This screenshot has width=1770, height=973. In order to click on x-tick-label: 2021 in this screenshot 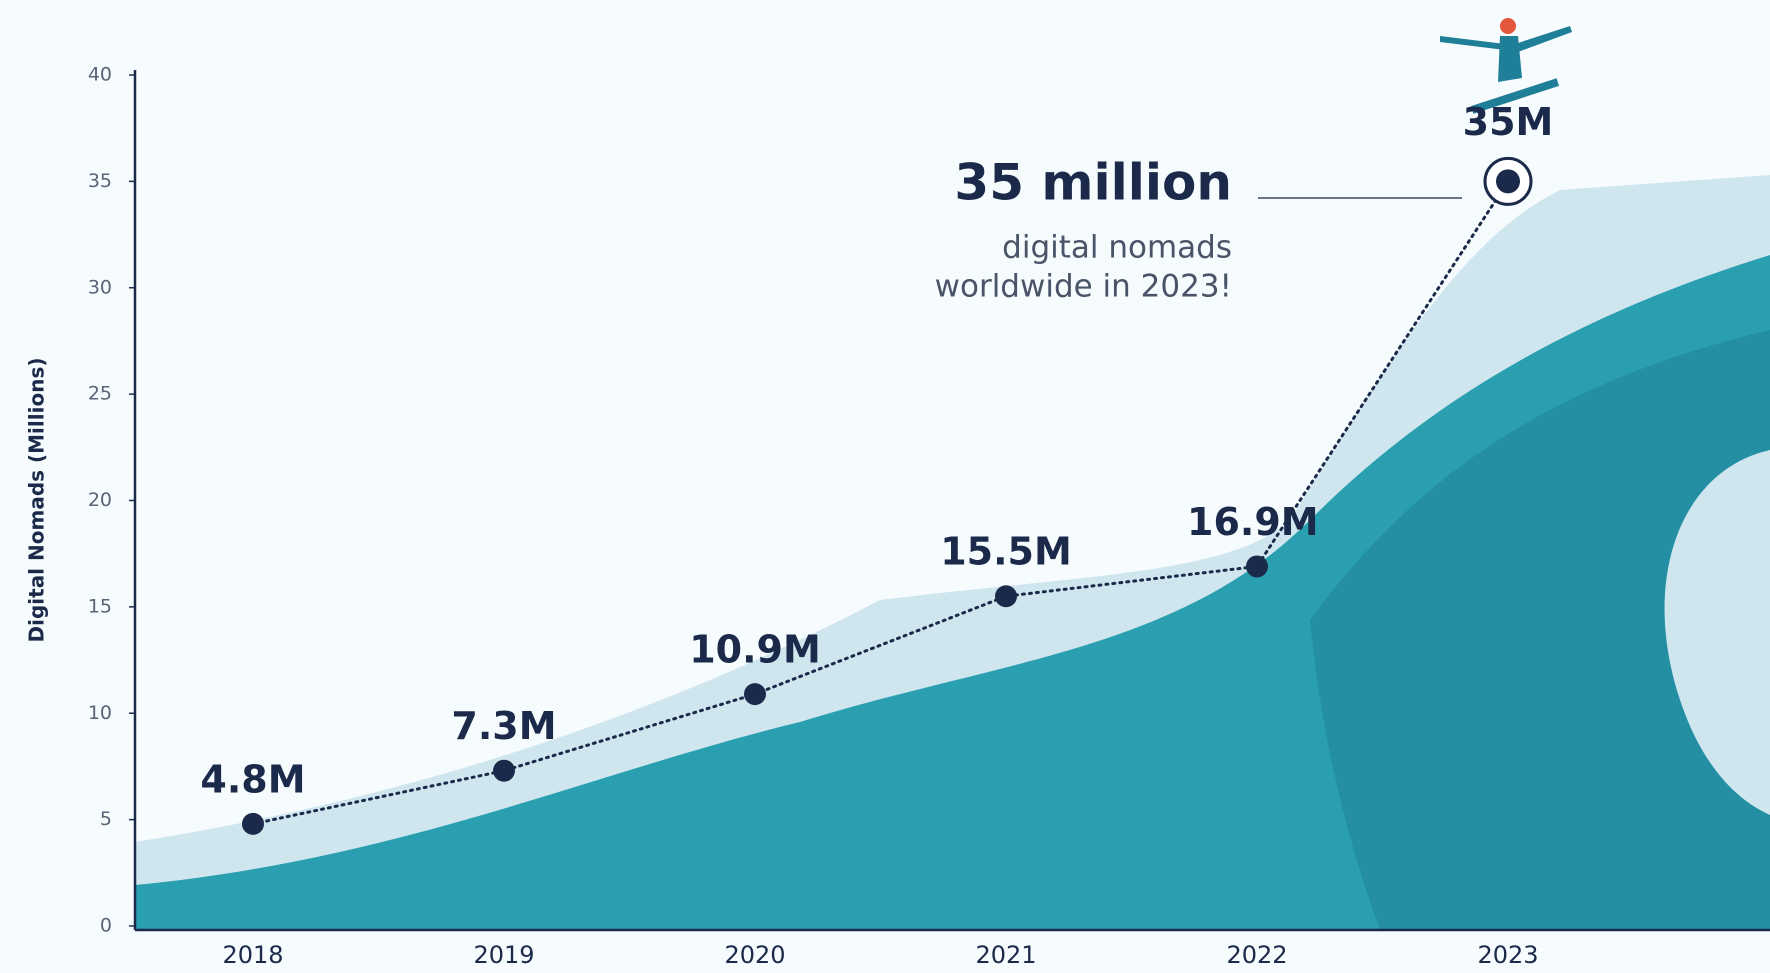, I will do `click(1005, 955)`.